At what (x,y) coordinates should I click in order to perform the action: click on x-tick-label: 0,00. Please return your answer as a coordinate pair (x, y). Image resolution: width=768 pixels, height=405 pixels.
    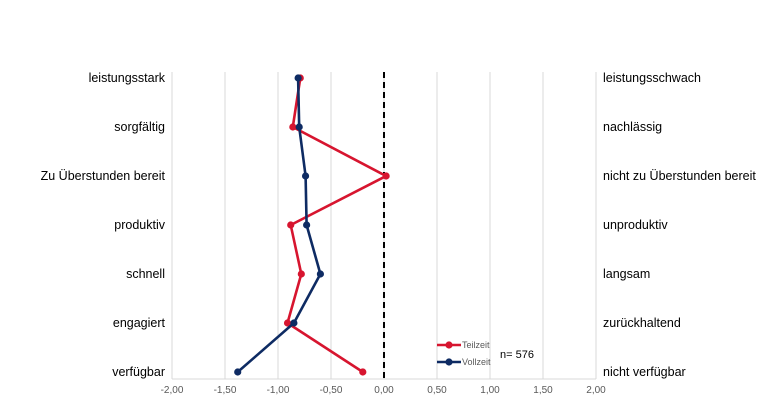
    Looking at the image, I should click on (384, 390).